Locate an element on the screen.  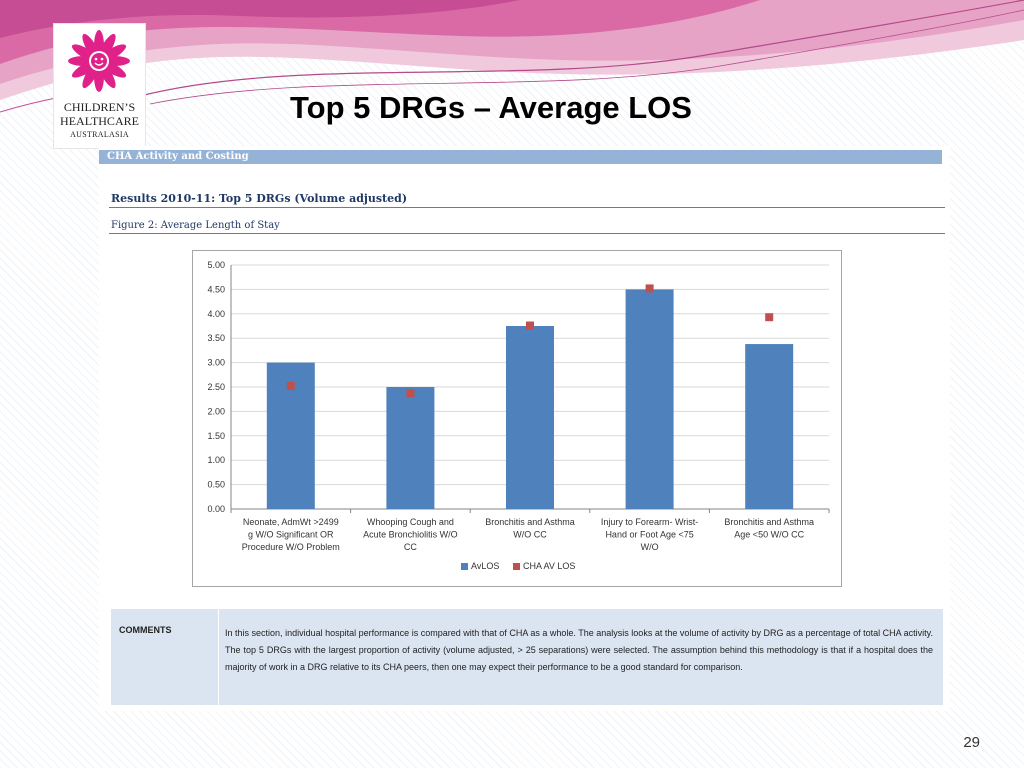
x-category-label: Age <50 W/O CC is located at coordinates (769, 535).